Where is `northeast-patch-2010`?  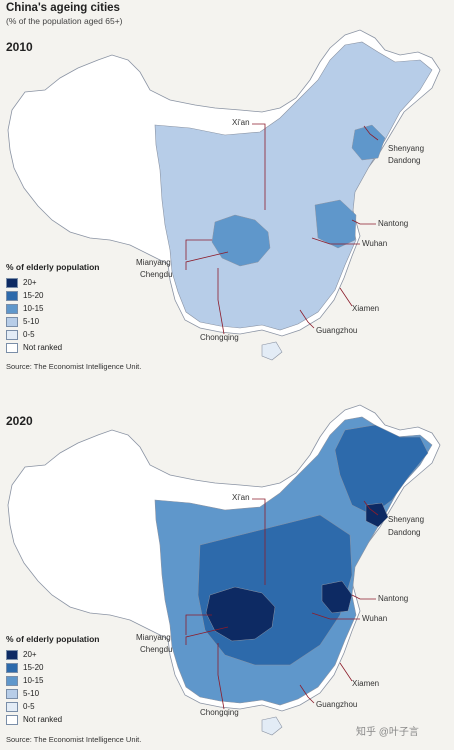 northeast-patch-2010 is located at coordinates (368, 142).